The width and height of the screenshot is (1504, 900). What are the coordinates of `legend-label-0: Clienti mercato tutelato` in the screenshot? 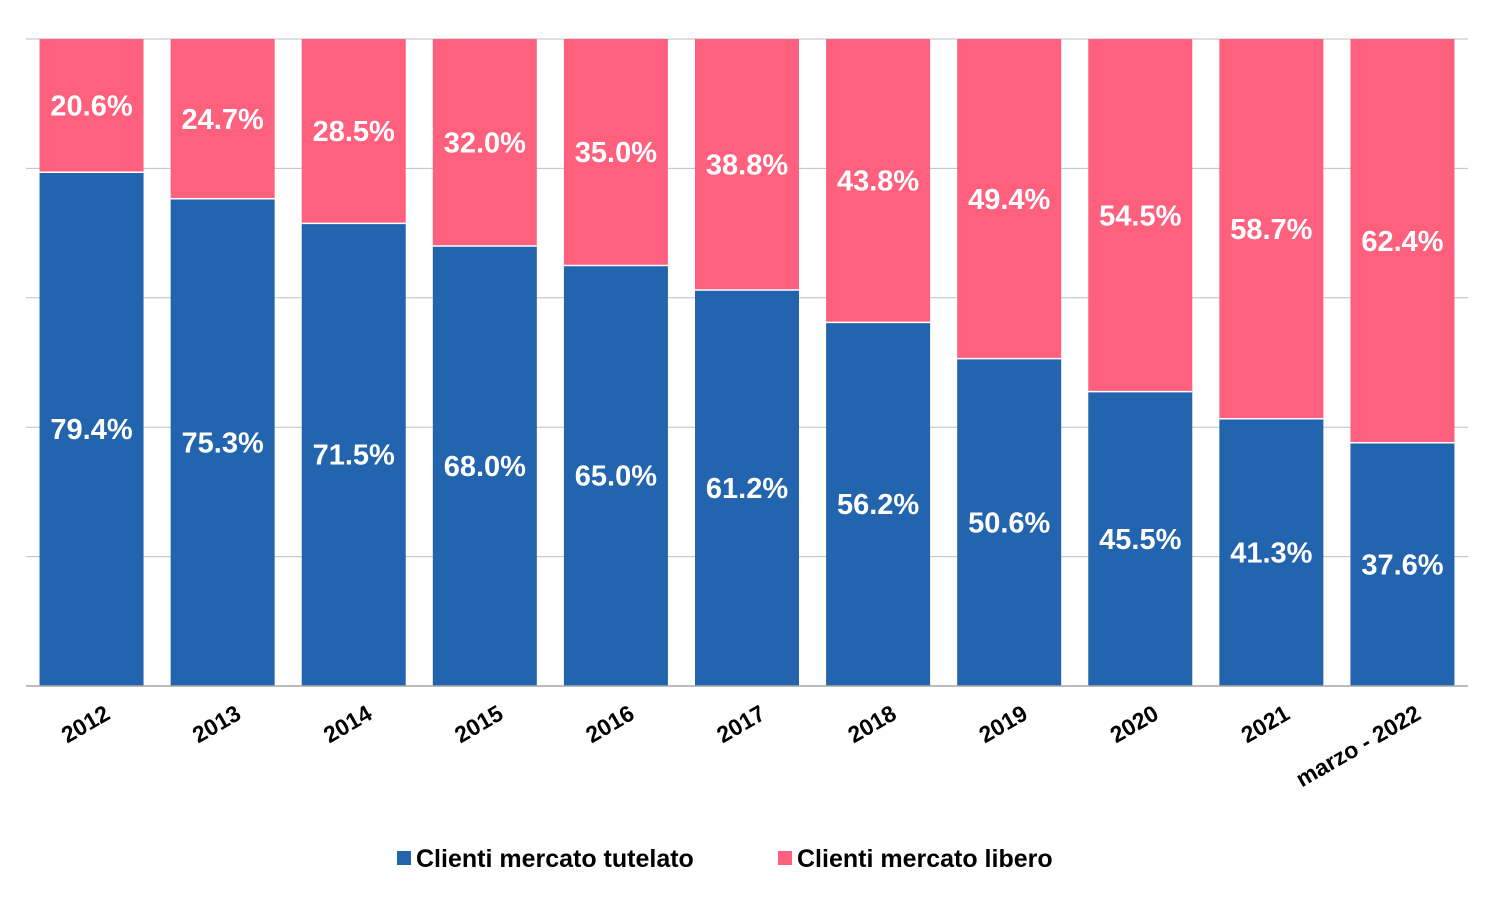 It's located at (555, 859).